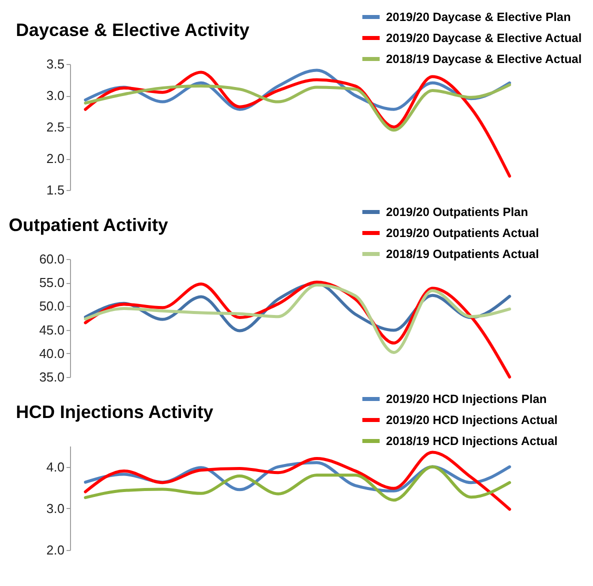 The width and height of the screenshot is (593, 586). Describe the element at coordinates (51, 353) in the screenshot. I see `y-tick-label: 40.0` at that location.